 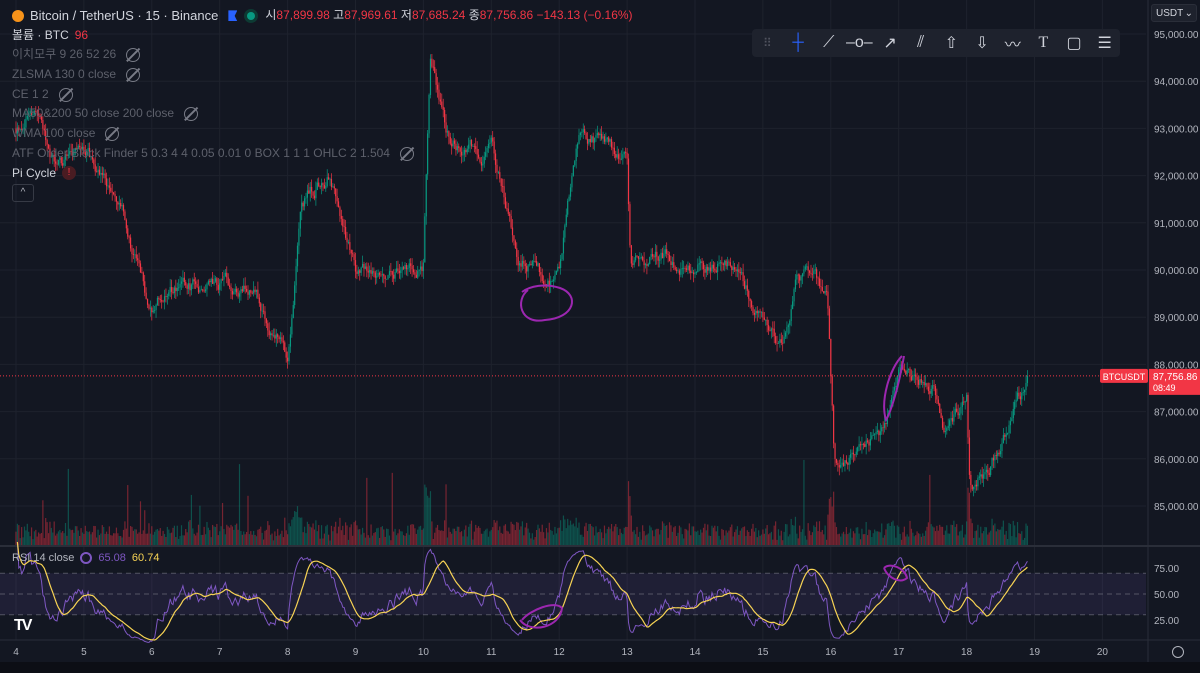 What do you see at coordinates (1104, 43) in the screenshot?
I see `more-tools-icon: ☰` at bounding box center [1104, 43].